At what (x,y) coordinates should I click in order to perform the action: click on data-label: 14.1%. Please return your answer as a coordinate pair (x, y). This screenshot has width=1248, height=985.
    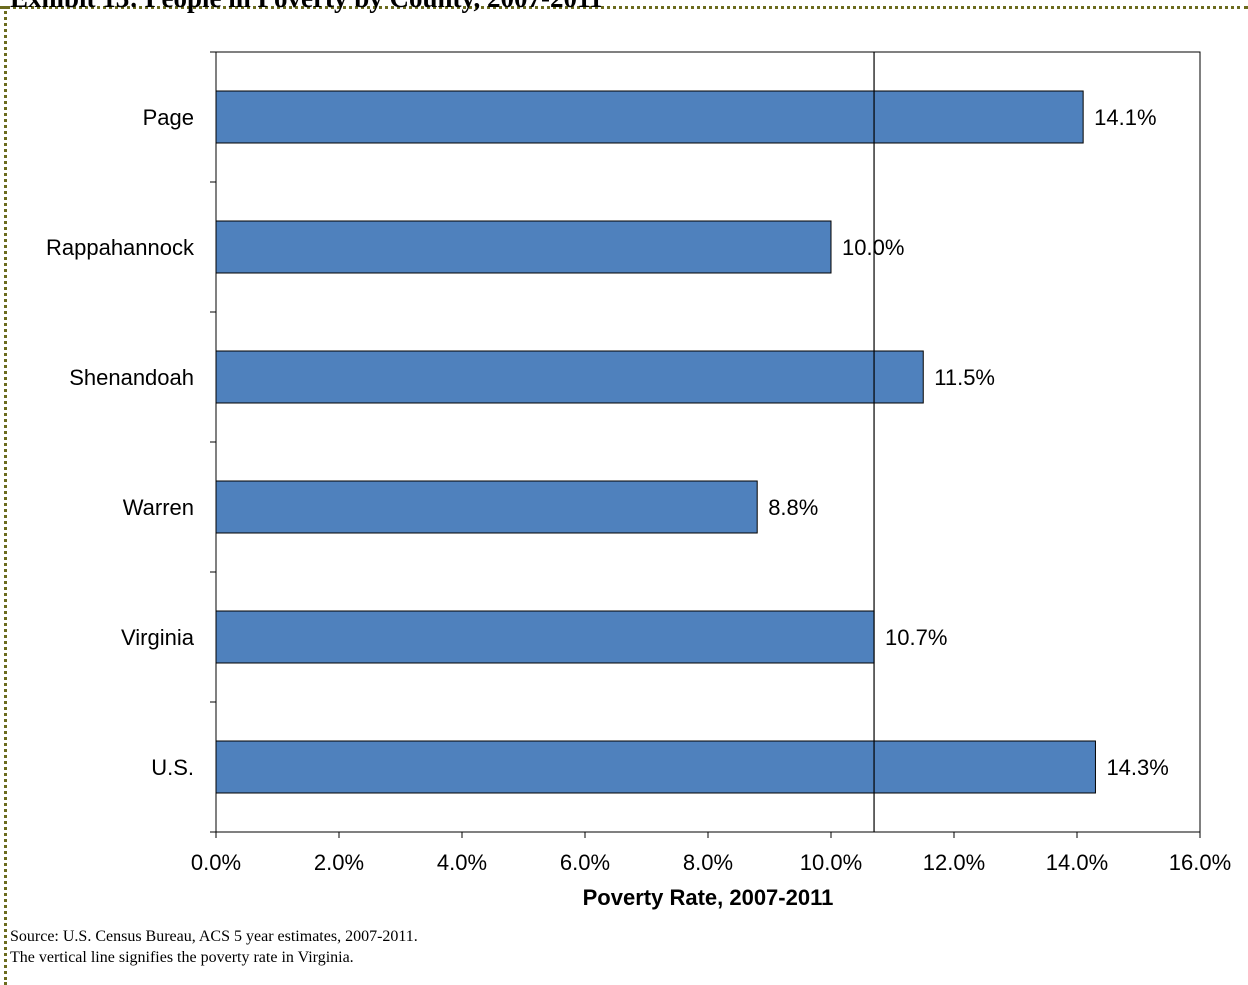
    Looking at the image, I should click on (1125, 117).